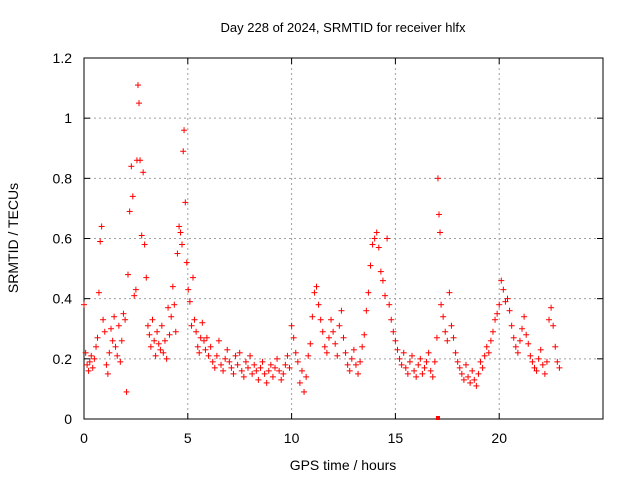 The height and width of the screenshot is (480, 640). What do you see at coordinates (63, 299) in the screenshot?
I see `y-tick-label: 0.4` at bounding box center [63, 299].